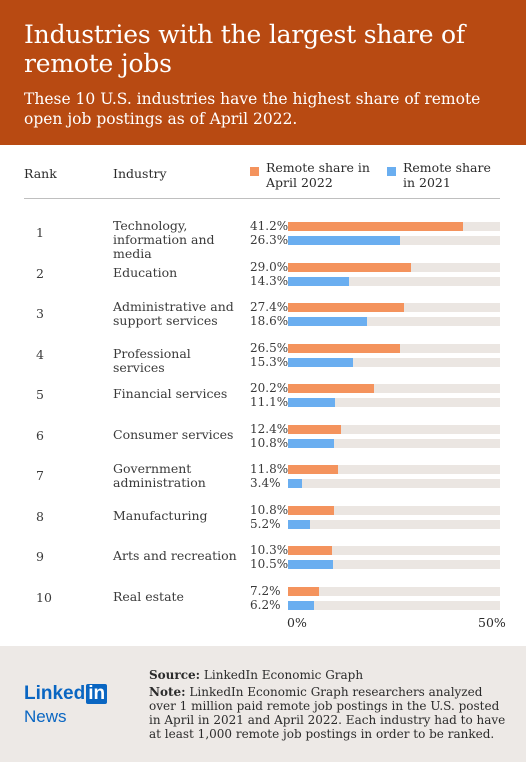 This screenshot has width=526, height=762. What do you see at coordinates (55, 693) in the screenshot?
I see `logo-wordmark: Linked` at bounding box center [55, 693].